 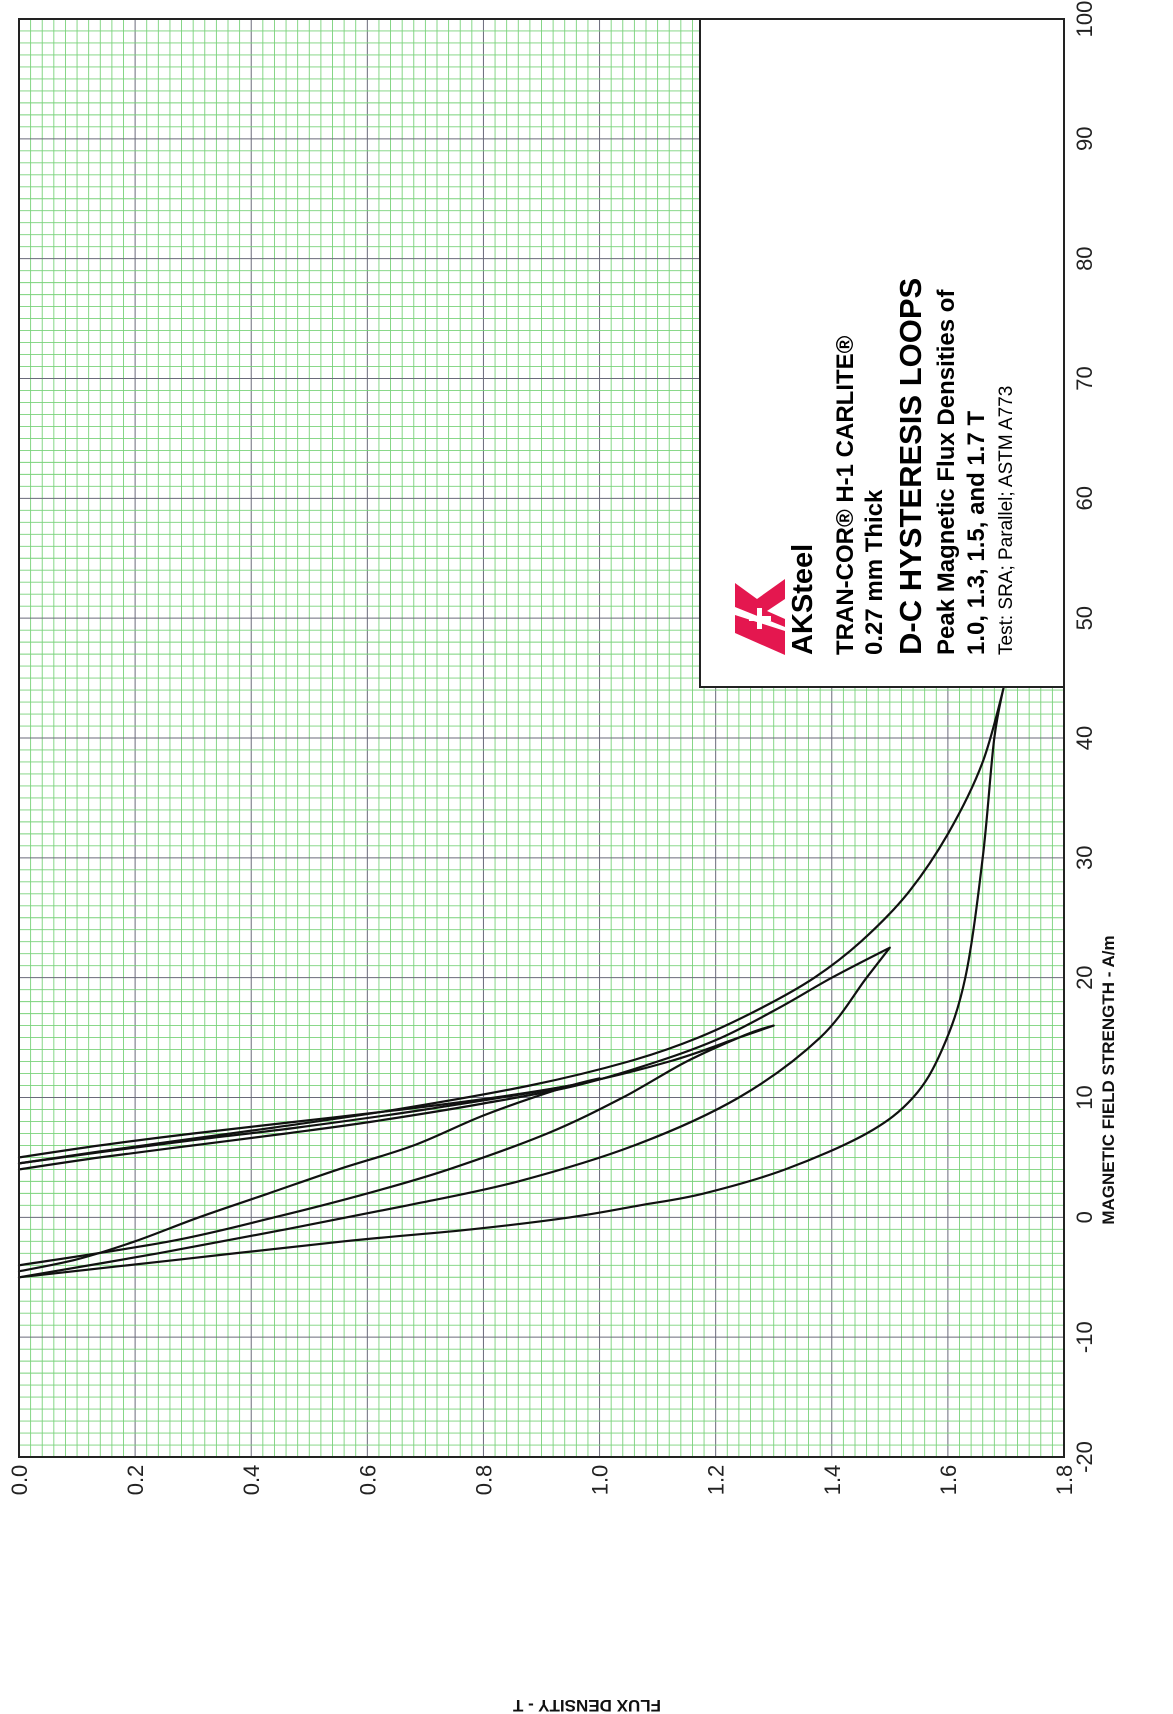 I want to click on x-tick-label: 100, so click(x=1084, y=19).